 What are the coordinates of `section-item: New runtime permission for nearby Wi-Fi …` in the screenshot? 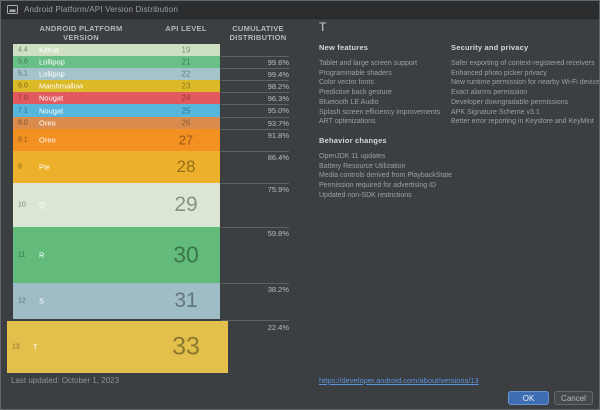 It's located at (525, 83).